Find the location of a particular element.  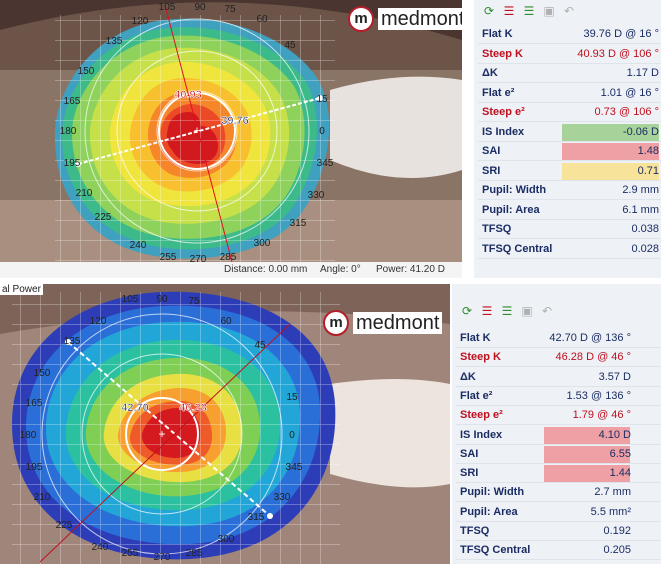

index-row-steep-k: Steep K 46.28 D @ 46 ° is located at coordinates (556, 357).